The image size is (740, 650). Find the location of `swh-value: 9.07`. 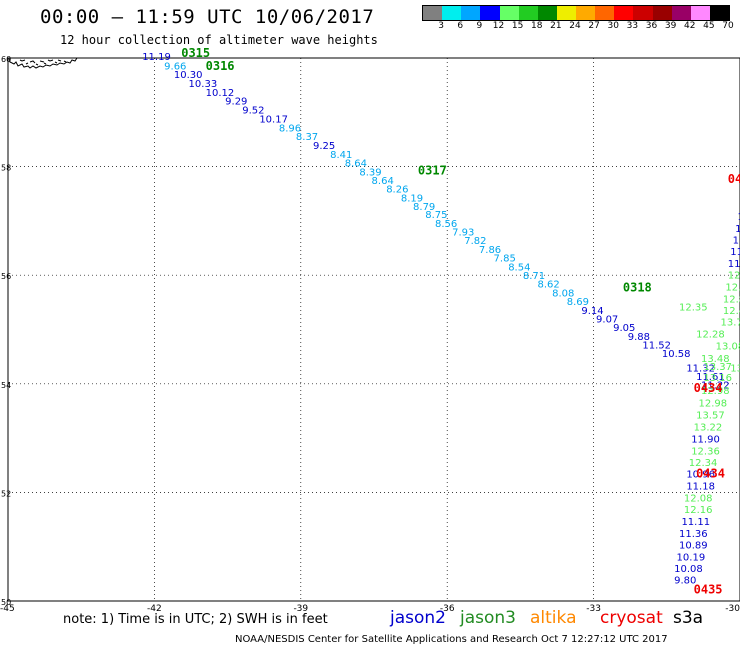

swh-value: 9.07 is located at coordinates (607, 319).